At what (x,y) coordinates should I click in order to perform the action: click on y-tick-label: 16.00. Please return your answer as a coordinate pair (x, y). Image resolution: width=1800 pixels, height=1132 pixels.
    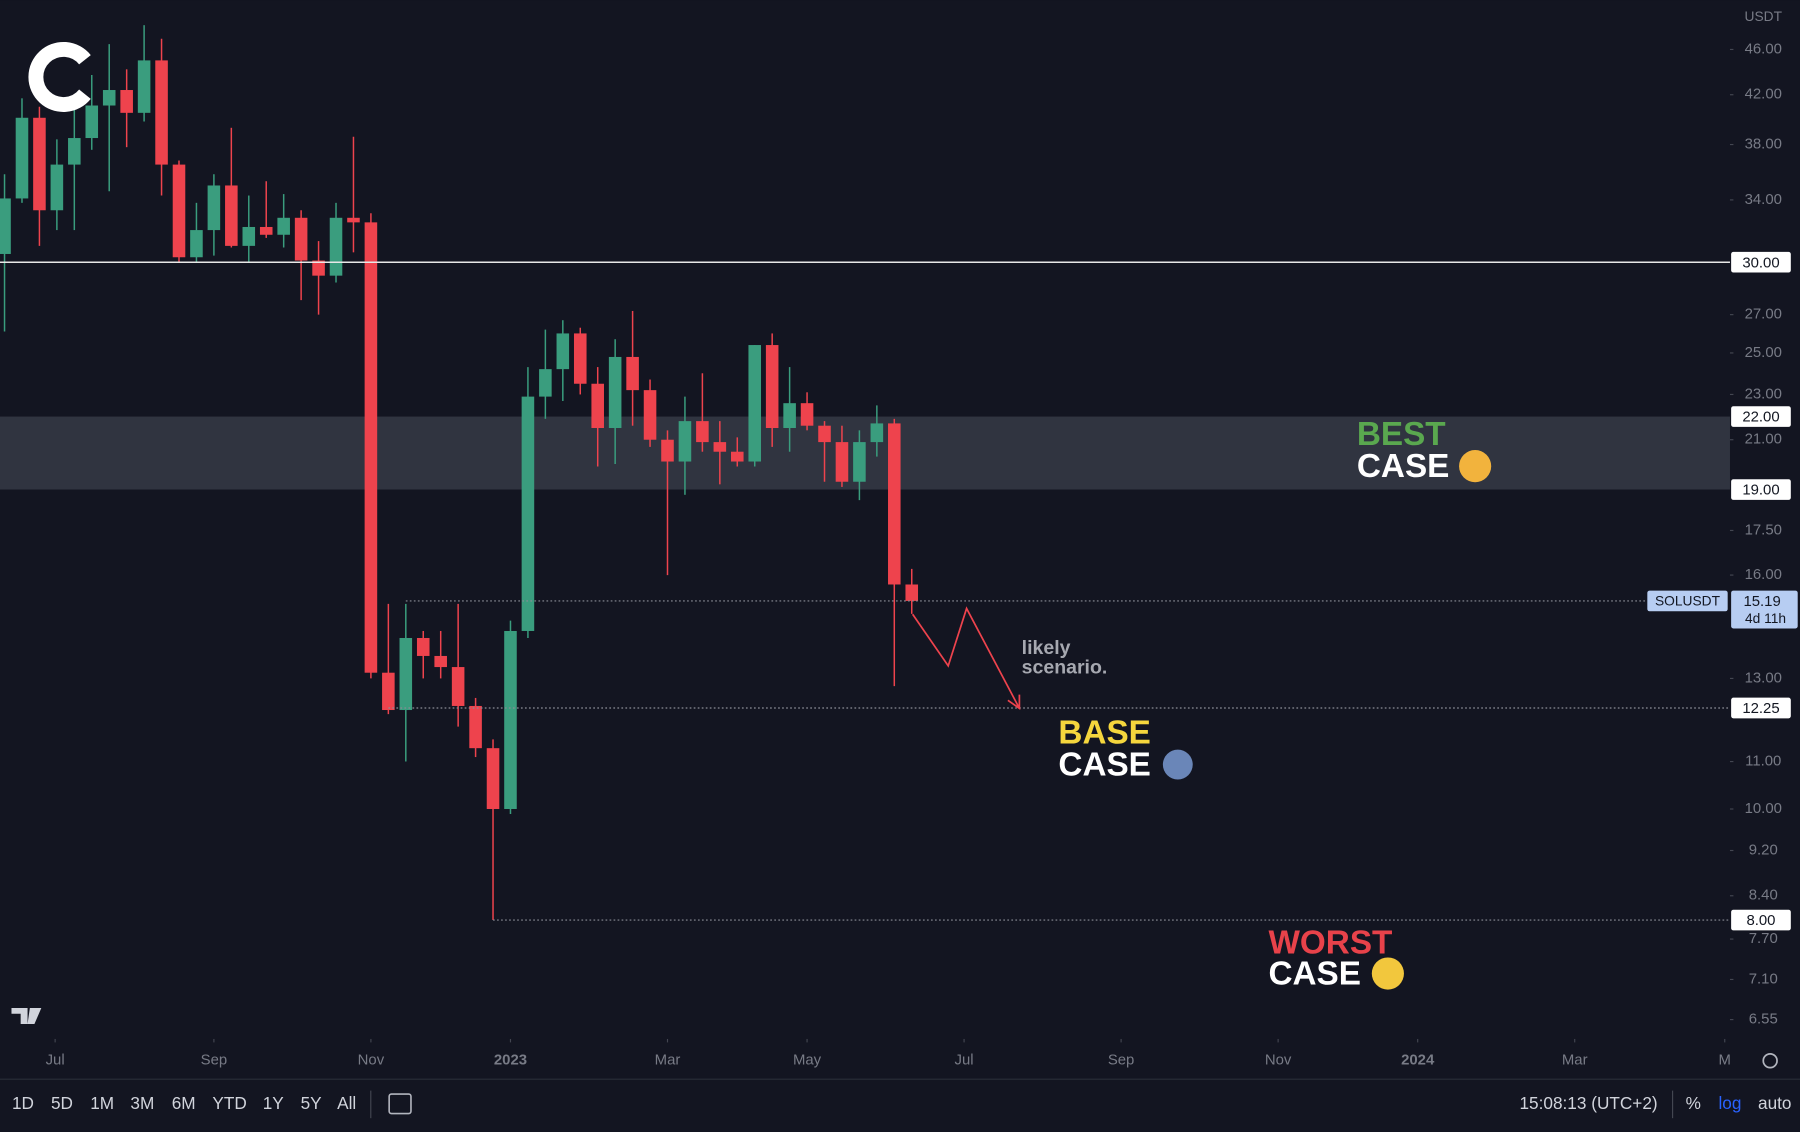
    Looking at the image, I should click on (1763, 574).